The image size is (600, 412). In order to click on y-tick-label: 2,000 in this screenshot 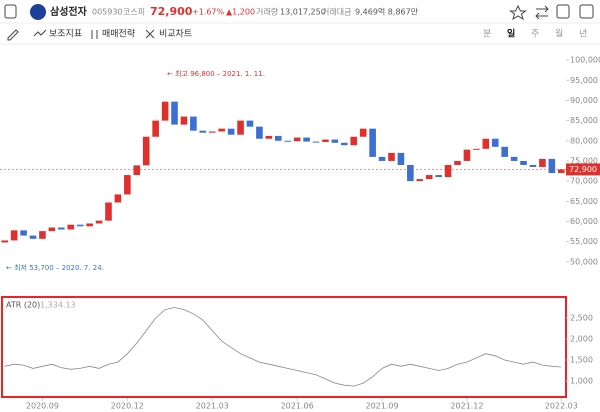, I will do `click(581, 339)`.